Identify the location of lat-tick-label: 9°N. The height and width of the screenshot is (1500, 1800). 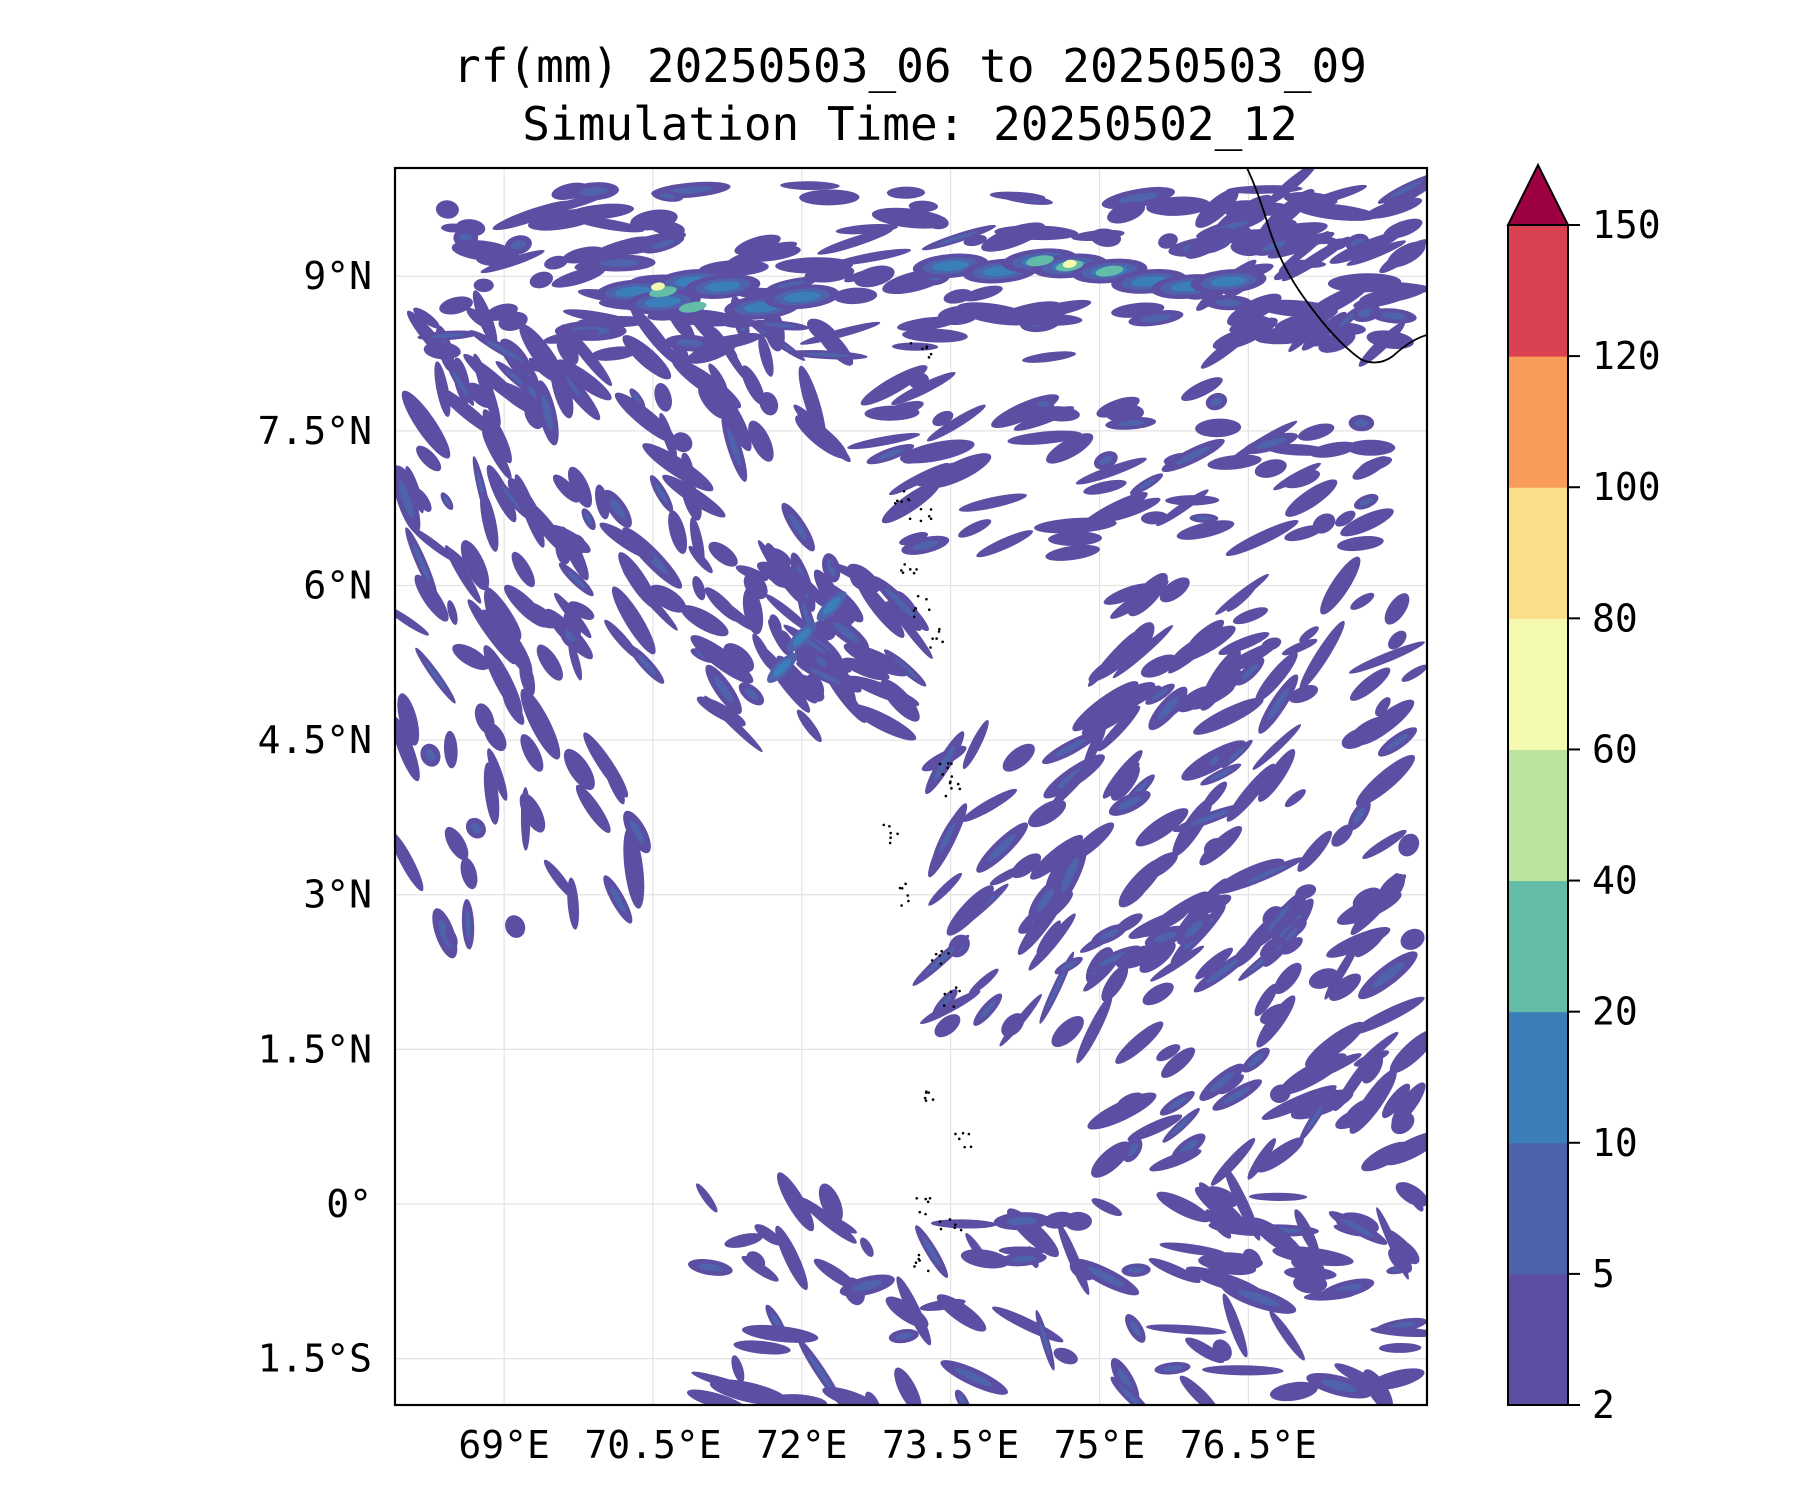
(337, 276).